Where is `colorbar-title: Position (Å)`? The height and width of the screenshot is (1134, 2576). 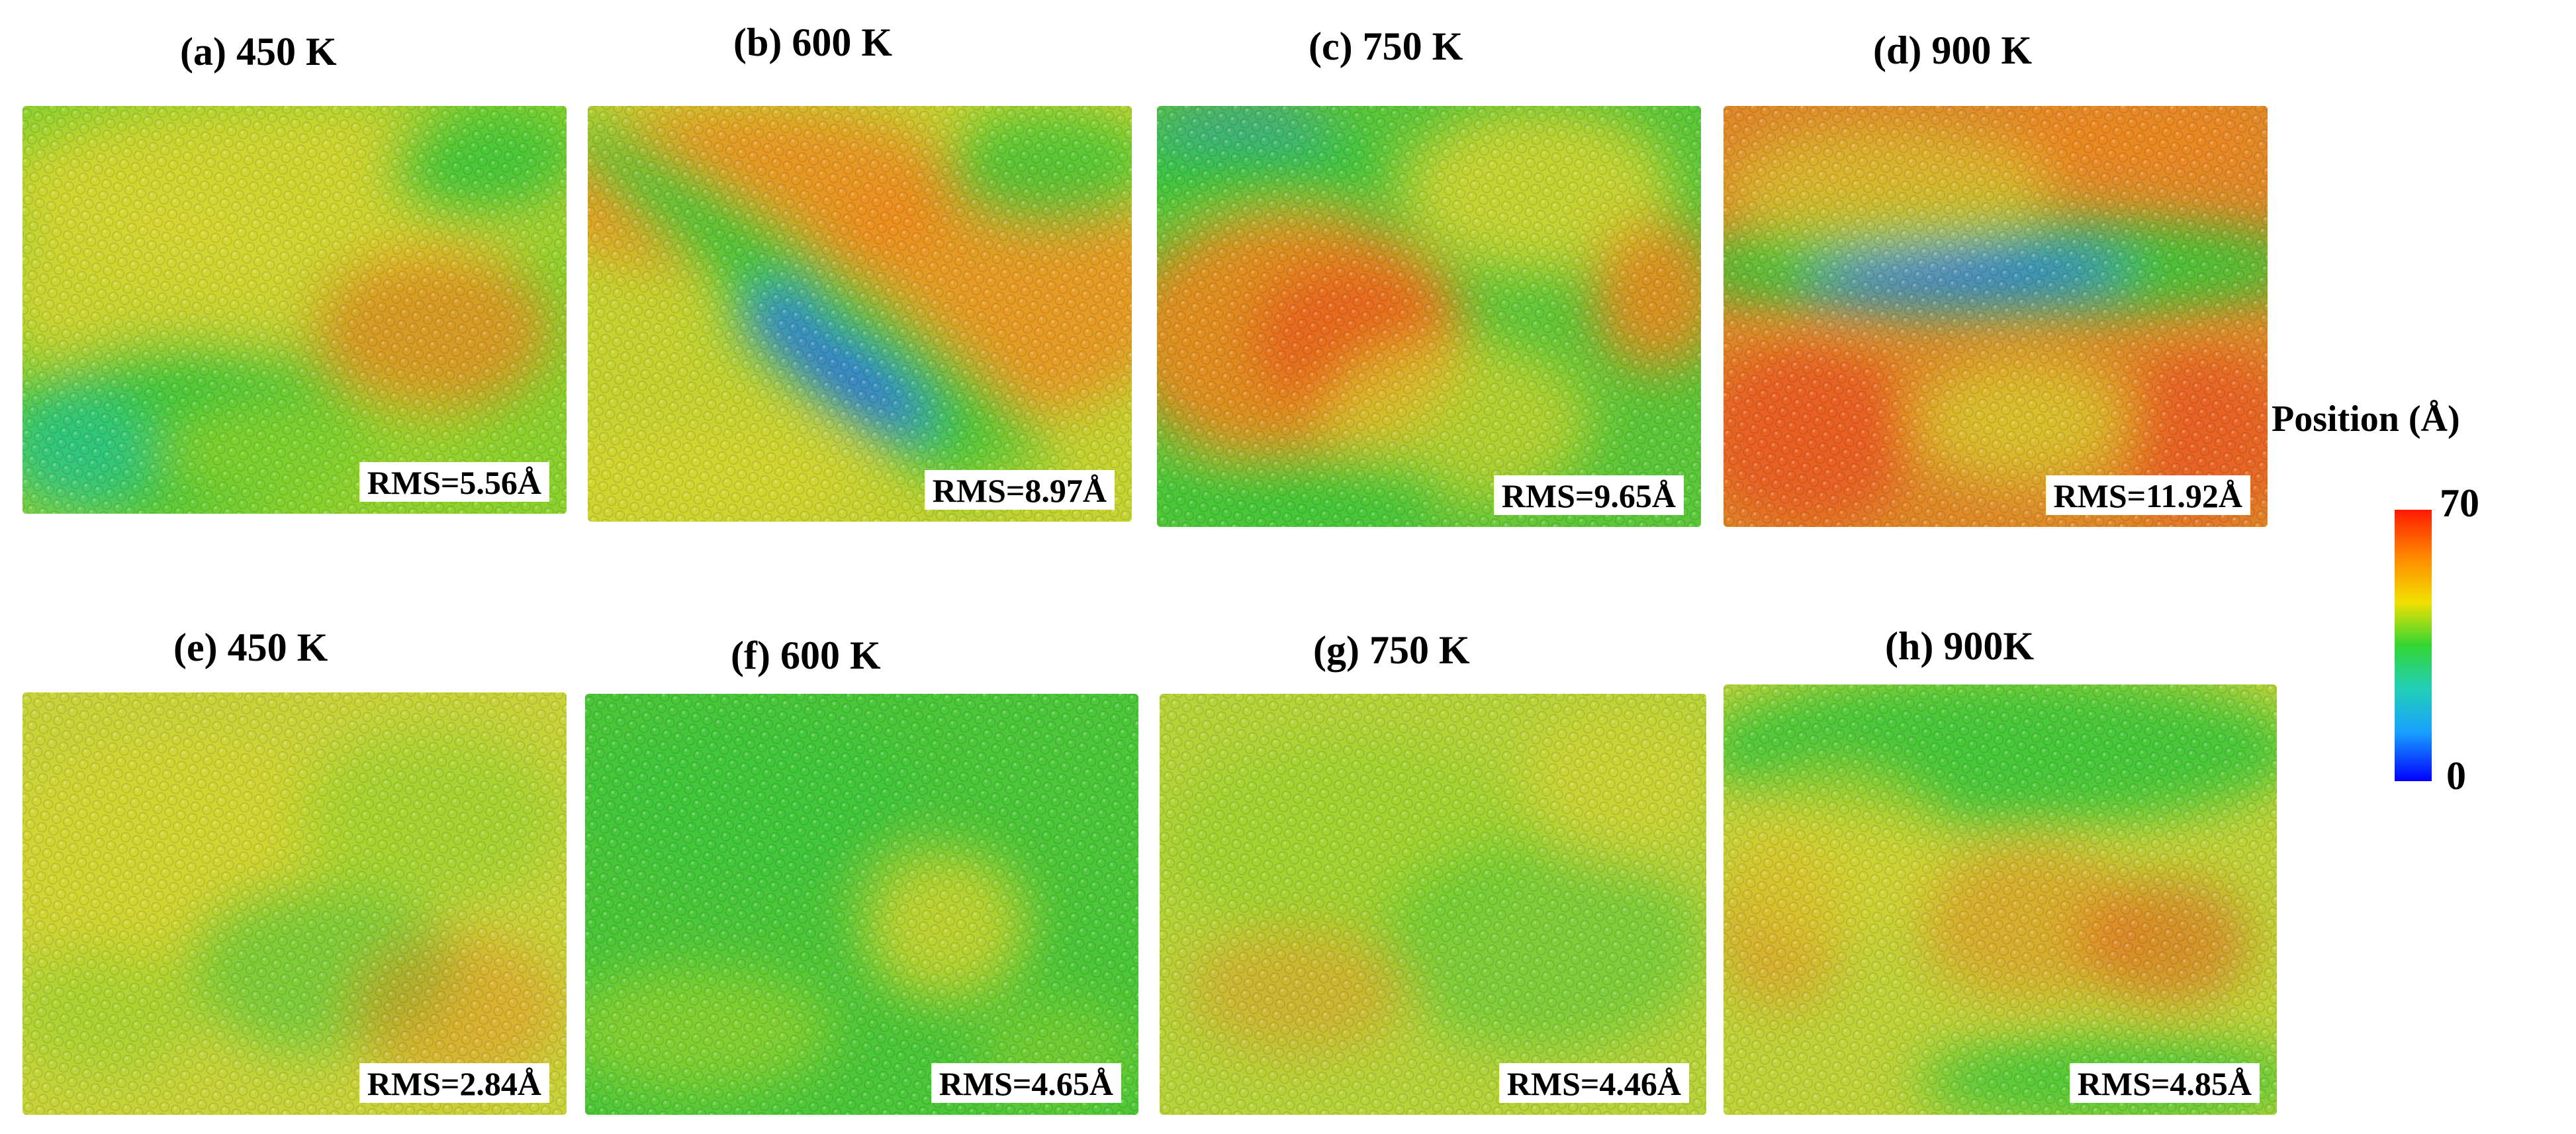
colorbar-title: Position (Å) is located at coordinates (2366, 420).